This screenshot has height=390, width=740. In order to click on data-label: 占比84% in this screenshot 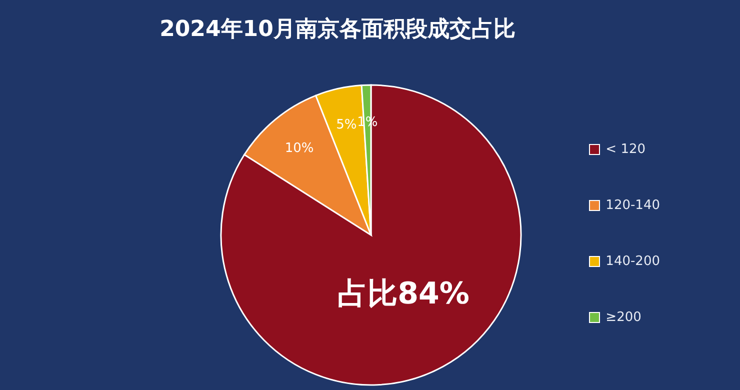, I will do `click(404, 294)`.